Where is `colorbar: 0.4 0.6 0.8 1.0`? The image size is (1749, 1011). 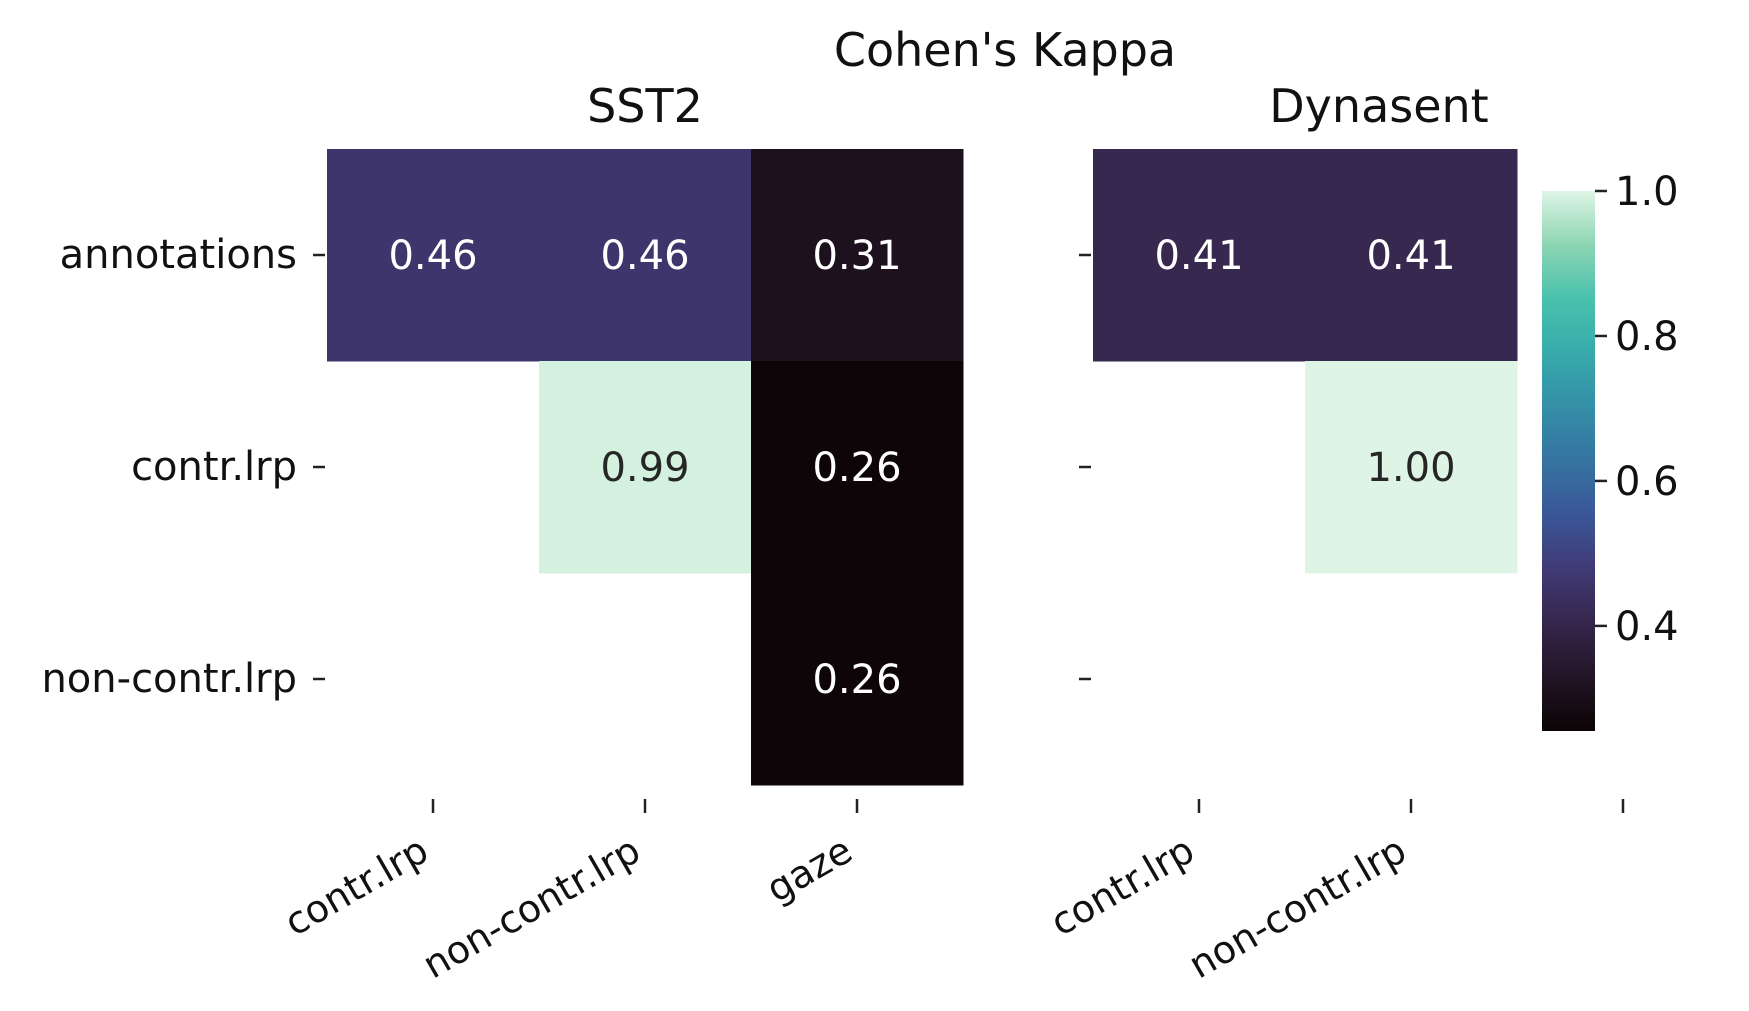
colorbar: 0.4 0.6 0.8 1.0 is located at coordinates (1610, 450).